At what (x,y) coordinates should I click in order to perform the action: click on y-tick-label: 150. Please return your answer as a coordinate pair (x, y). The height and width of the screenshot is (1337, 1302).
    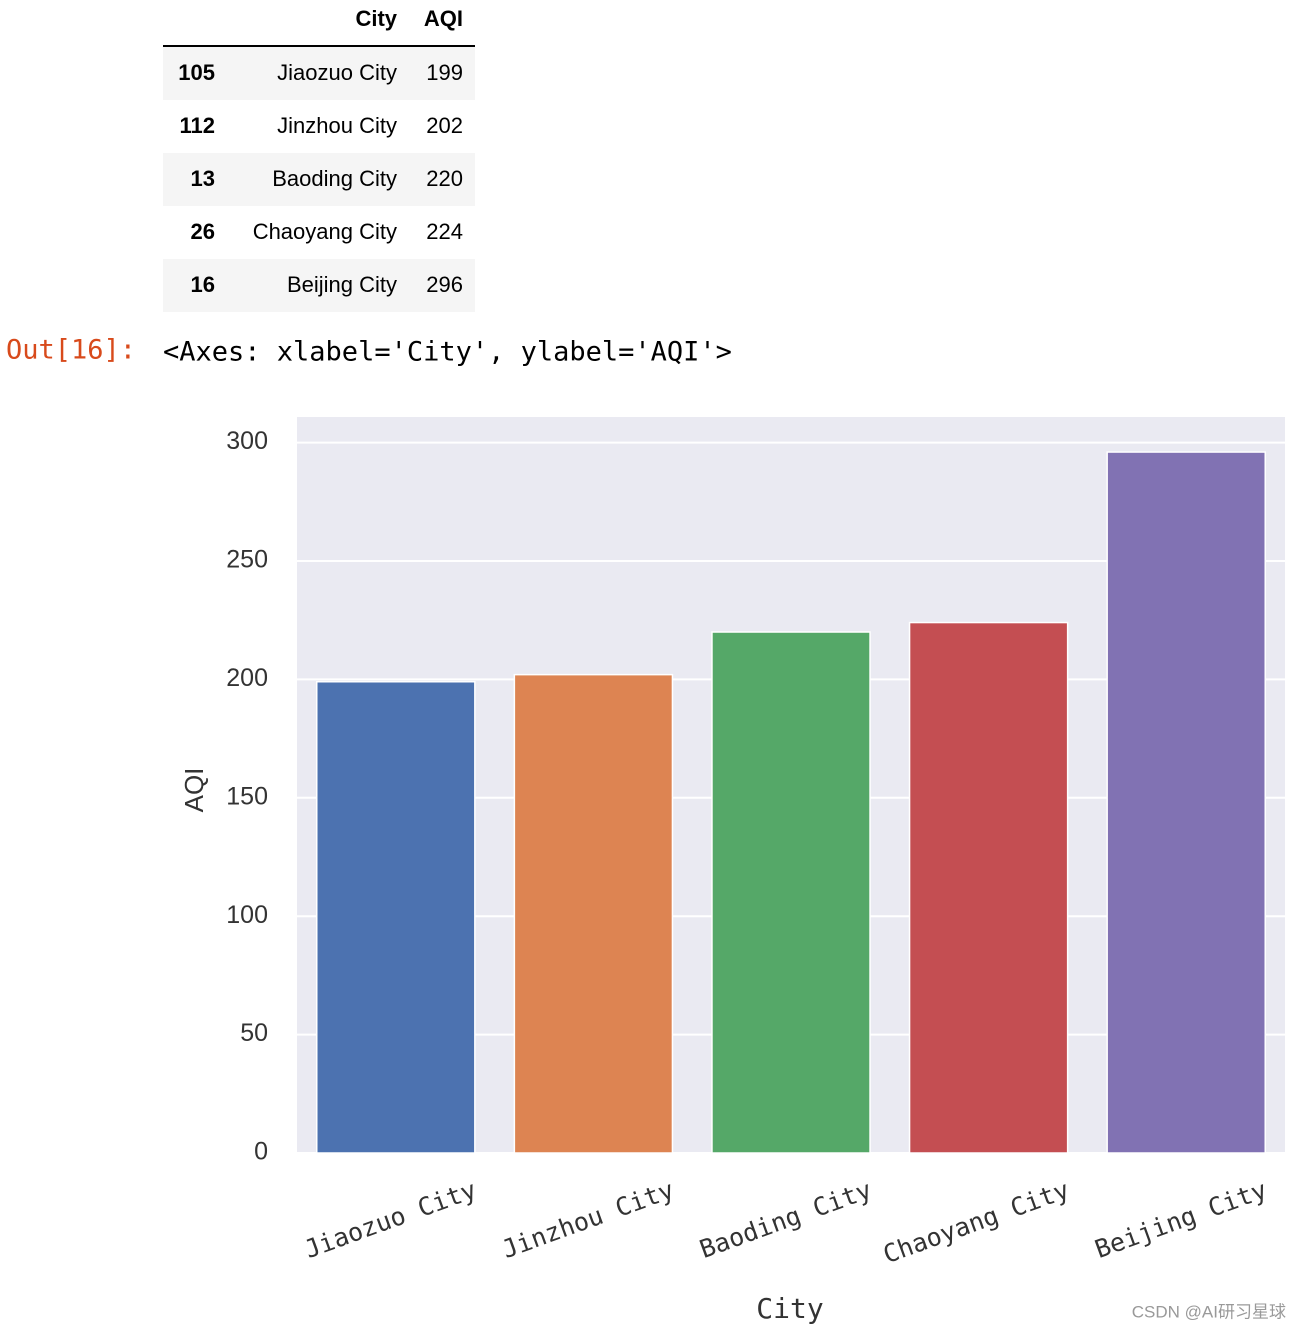
    Looking at the image, I should click on (247, 796).